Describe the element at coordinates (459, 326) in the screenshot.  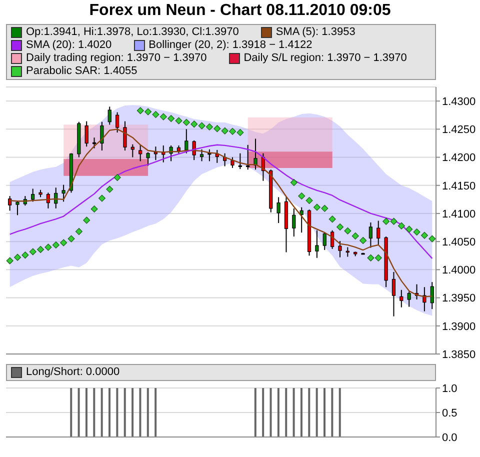
I see `y-tick-label: 1.3900` at that location.